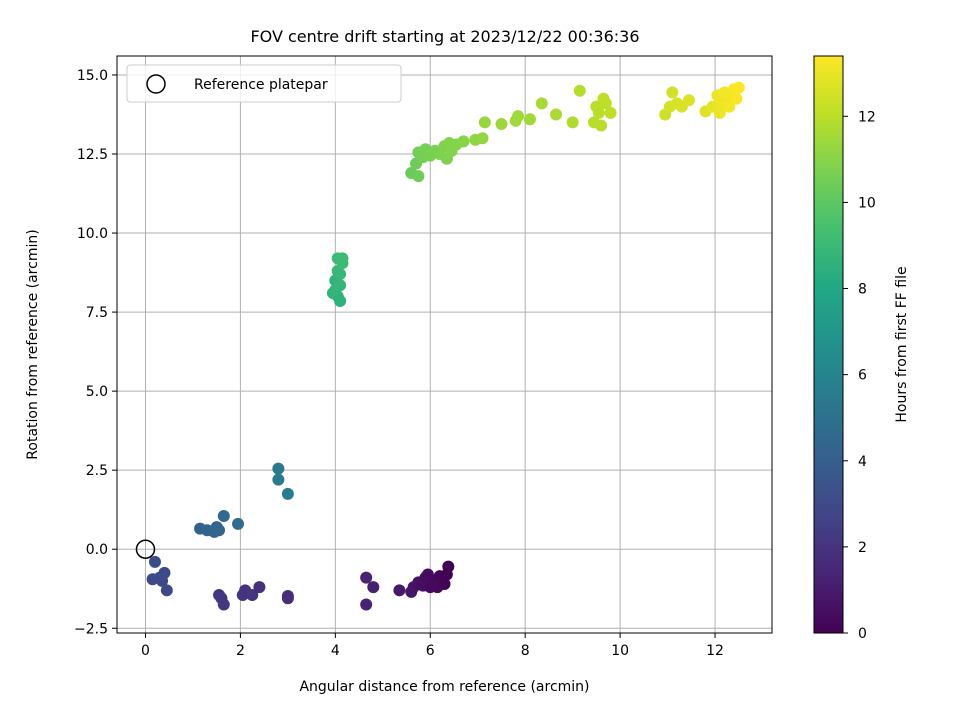 The height and width of the screenshot is (720, 960). I want to click on legend-label-reference-platepar: Reference platepar, so click(261, 85).